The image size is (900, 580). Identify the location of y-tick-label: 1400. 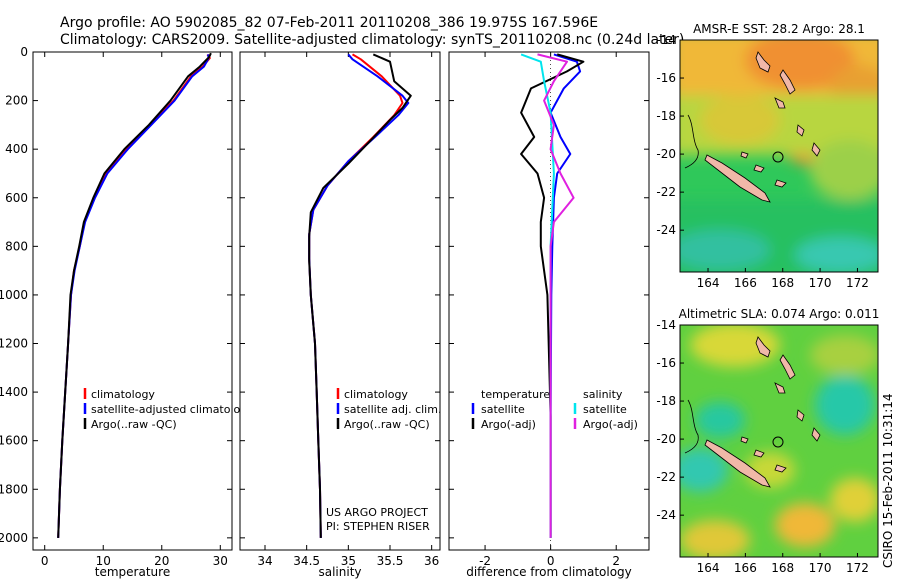
(14, 392).